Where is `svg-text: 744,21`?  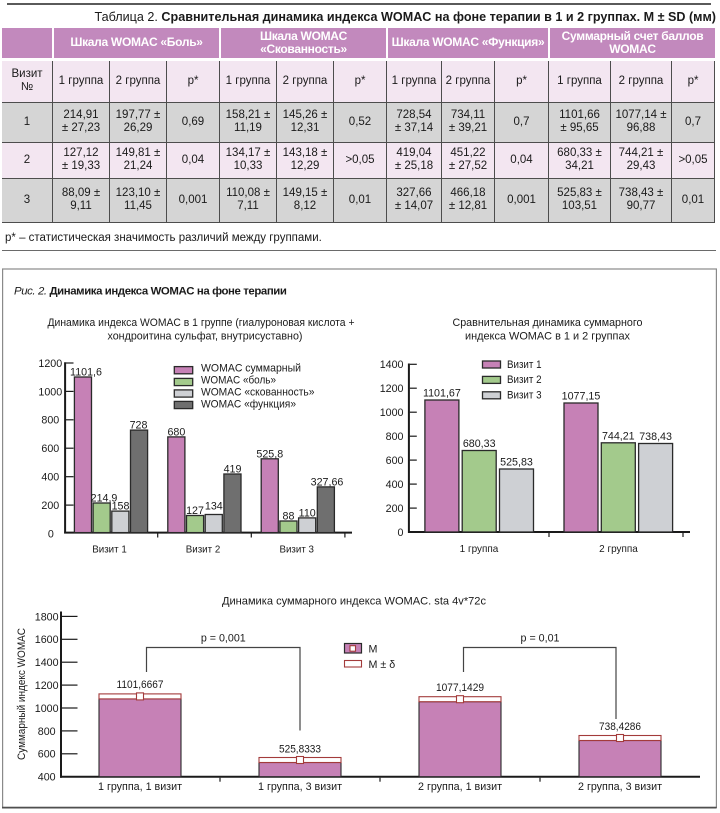
svg-text: 744,21 is located at coordinates (618, 436).